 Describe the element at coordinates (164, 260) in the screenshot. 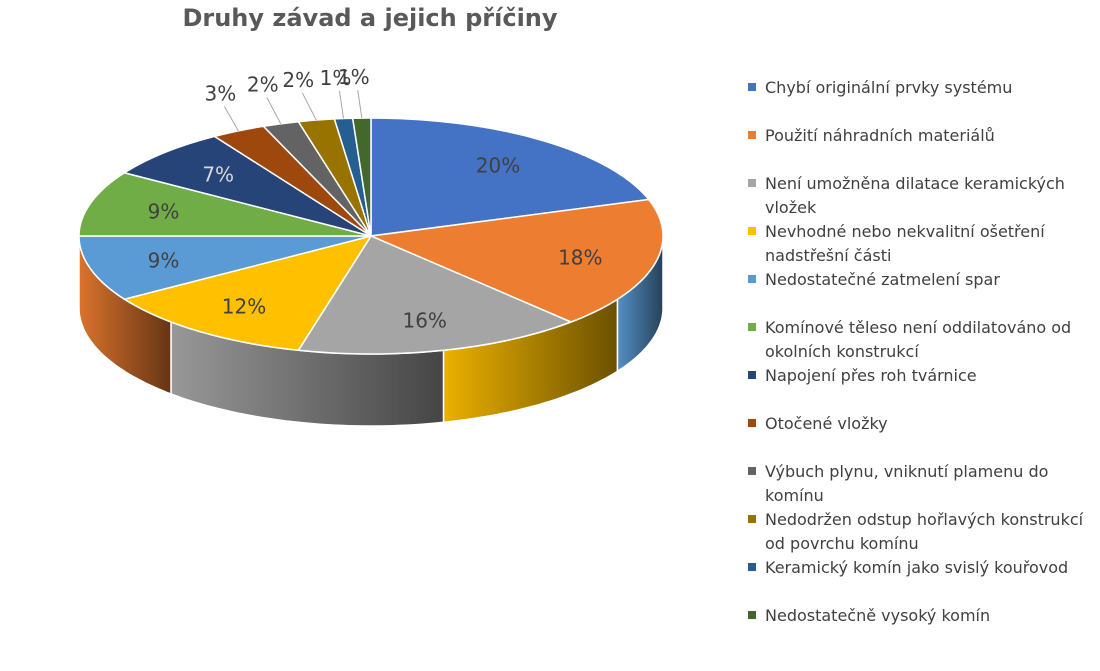

I see `data-label-4: 9%` at that location.